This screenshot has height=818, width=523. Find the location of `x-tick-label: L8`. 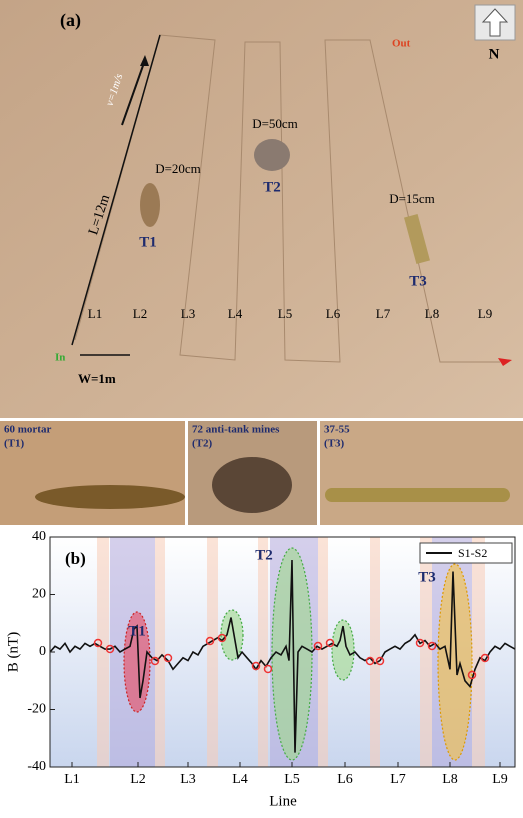

x-tick-label: L8 is located at coordinates (450, 779).